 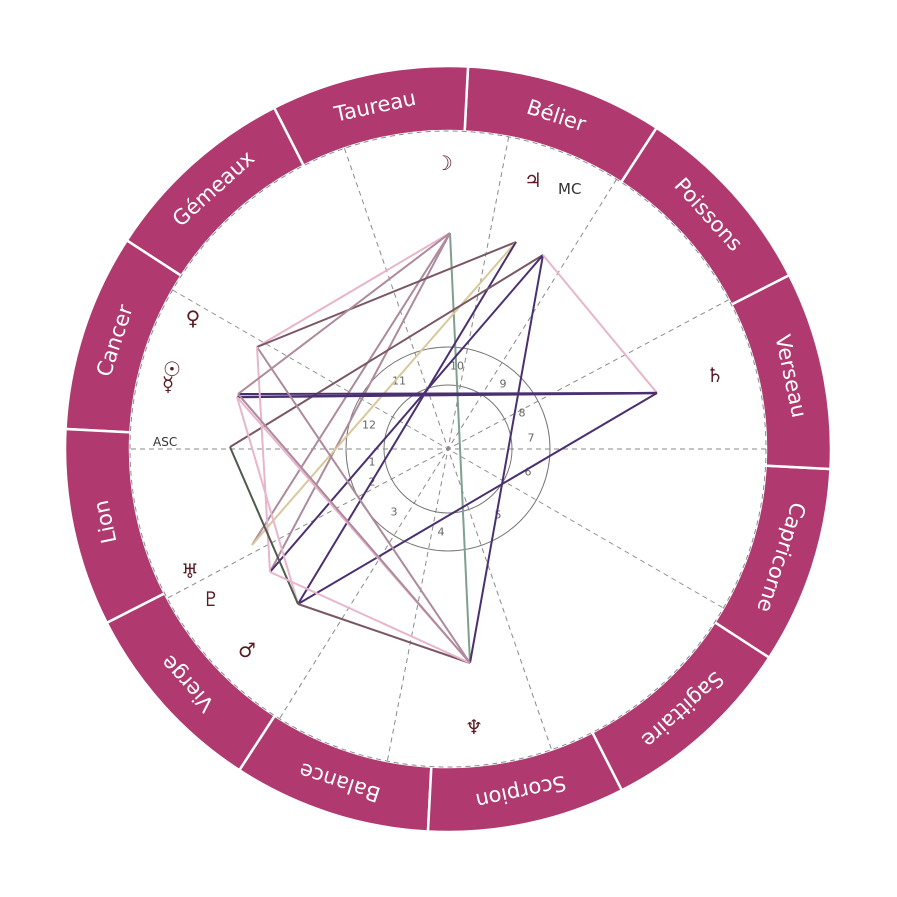 I want to click on uranus-icon: ♅, so click(x=190, y=571).